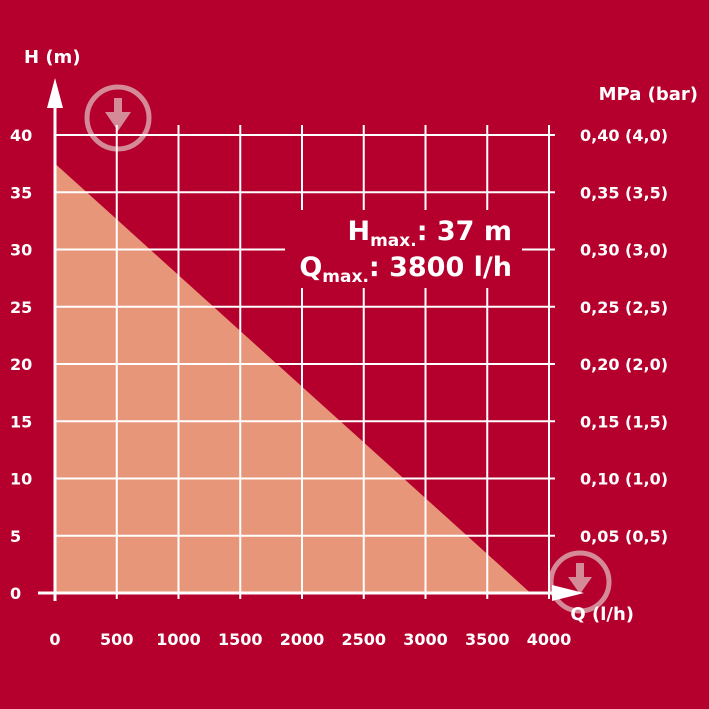  What do you see at coordinates (568, 593) in the screenshot?
I see `x-axis-arrow` at bounding box center [568, 593].